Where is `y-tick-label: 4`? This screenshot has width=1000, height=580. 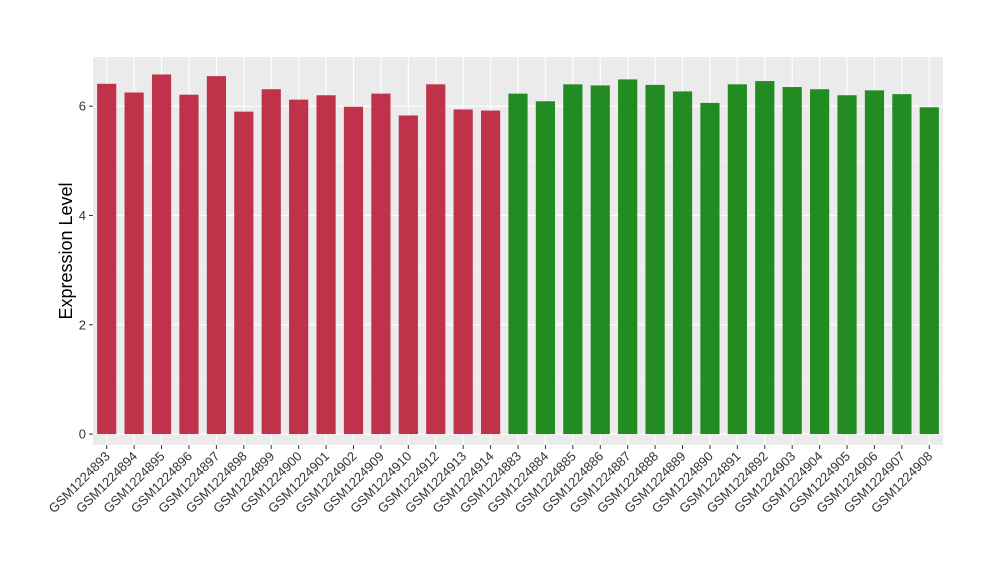
y-tick-label: 4 is located at coordinates (82, 215).